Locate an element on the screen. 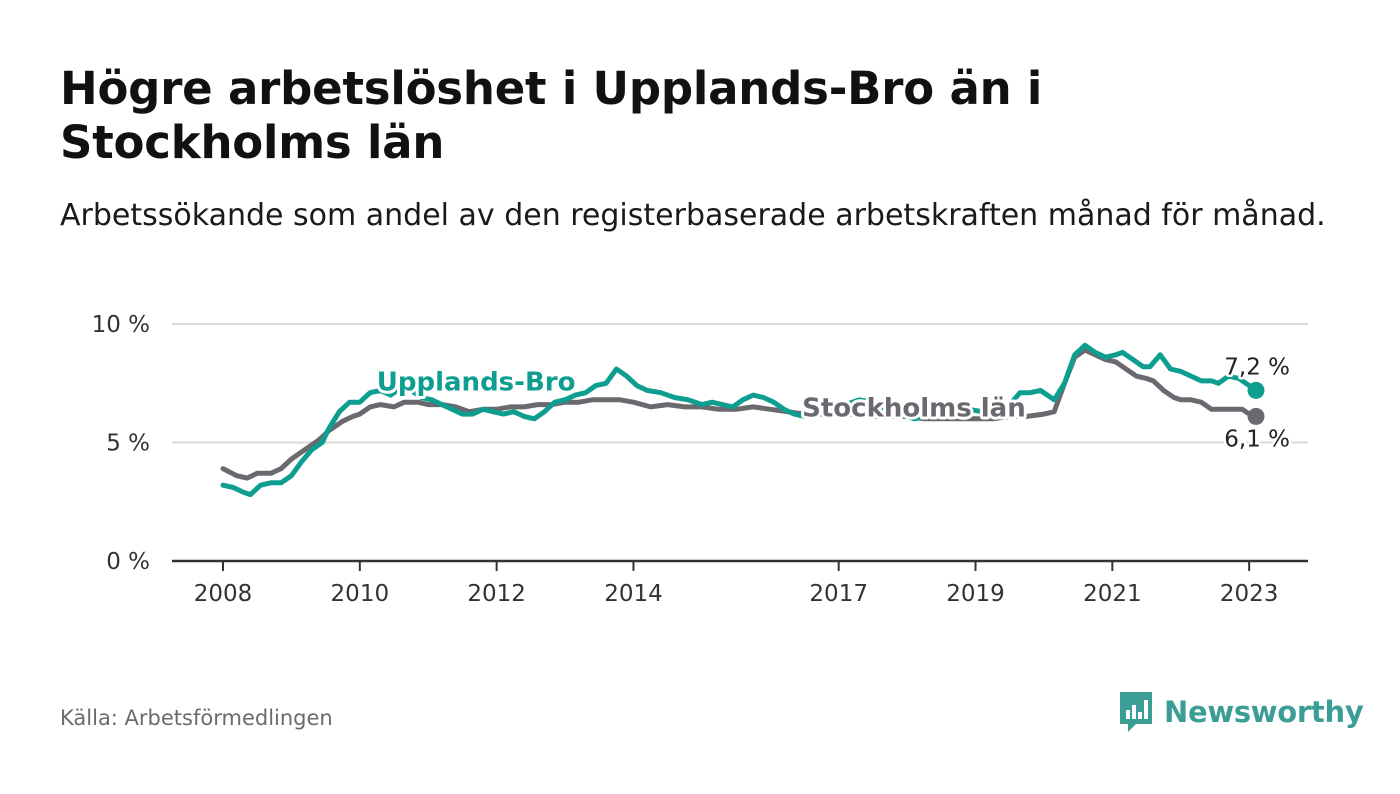 The width and height of the screenshot is (1400, 794). y-axis: 0 % 5 % 10 % is located at coordinates (121, 443).